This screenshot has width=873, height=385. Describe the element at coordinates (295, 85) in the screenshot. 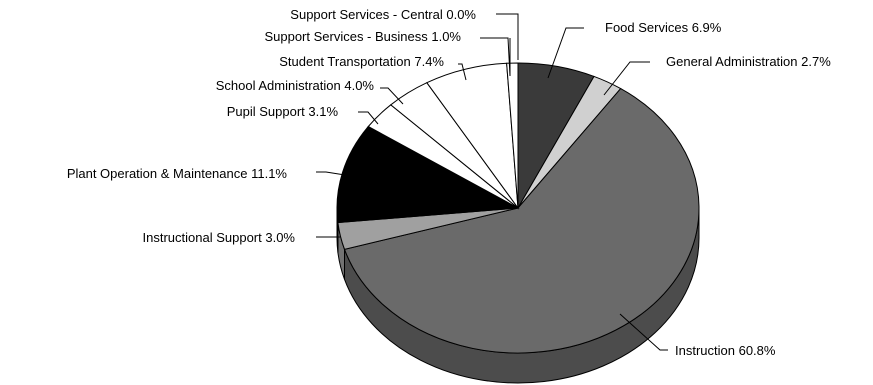

I see `slice-label-6: School Administration 4.0%` at that location.